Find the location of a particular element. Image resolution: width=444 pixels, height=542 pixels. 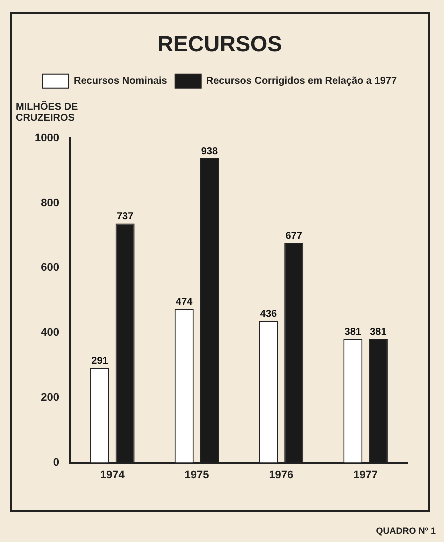

chart-title: RECURSOS is located at coordinates (220, 43).